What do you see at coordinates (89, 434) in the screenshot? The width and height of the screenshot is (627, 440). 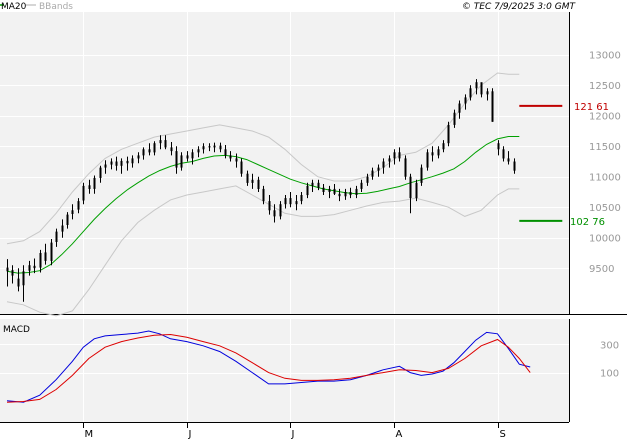 I see `date-tick-label: M` at bounding box center [89, 434].